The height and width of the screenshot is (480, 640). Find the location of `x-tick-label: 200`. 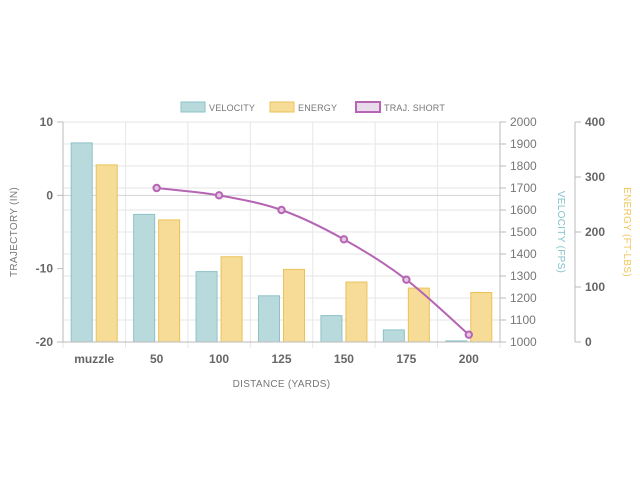

x-tick-label: 200 is located at coordinates (469, 359).